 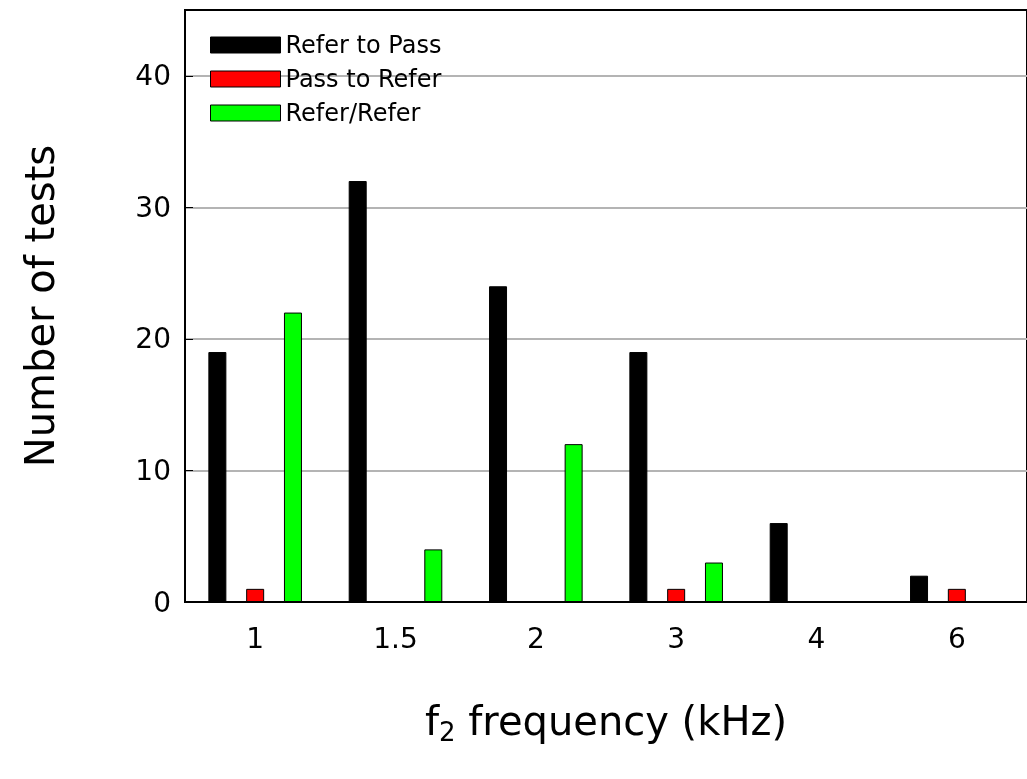 I want to click on legend-label: Refer/Refer, so click(x=353, y=113).